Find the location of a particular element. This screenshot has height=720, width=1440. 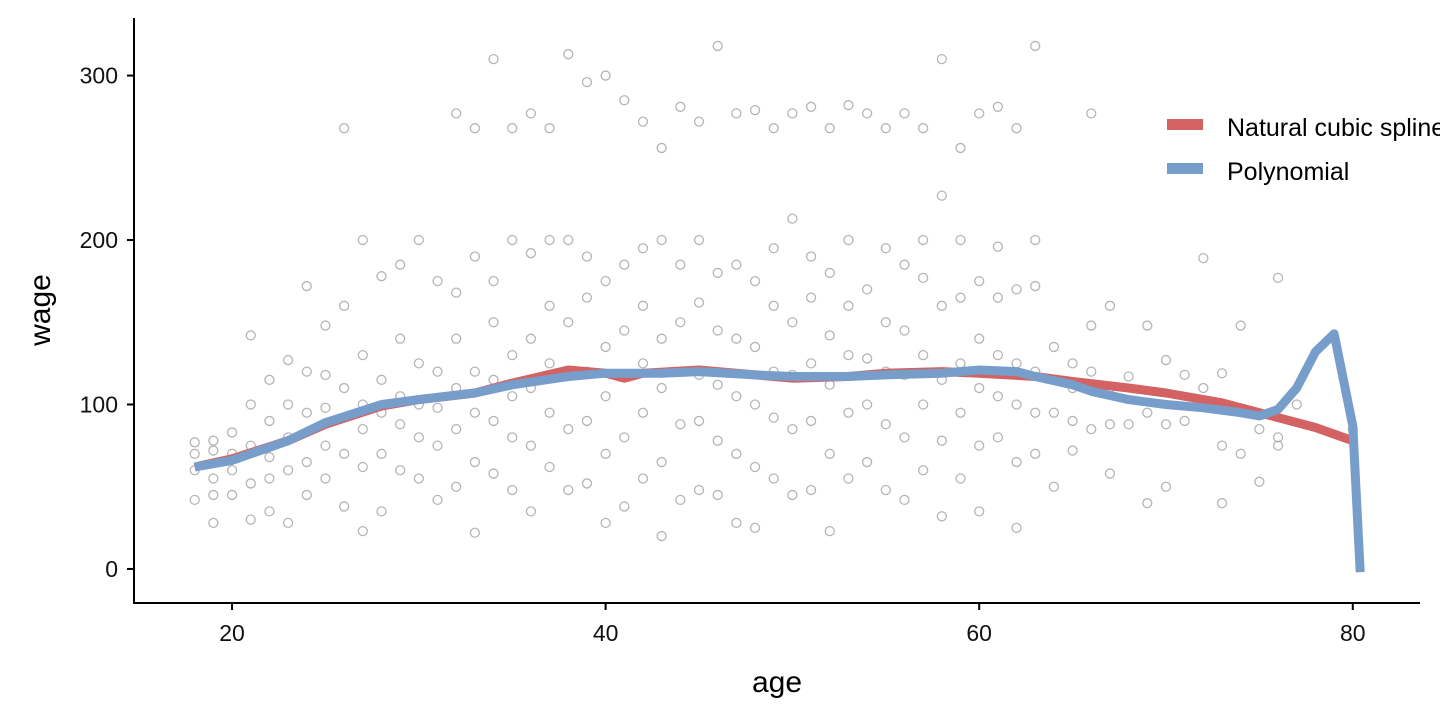

x-tick-label: 40 is located at coordinates (606, 633).